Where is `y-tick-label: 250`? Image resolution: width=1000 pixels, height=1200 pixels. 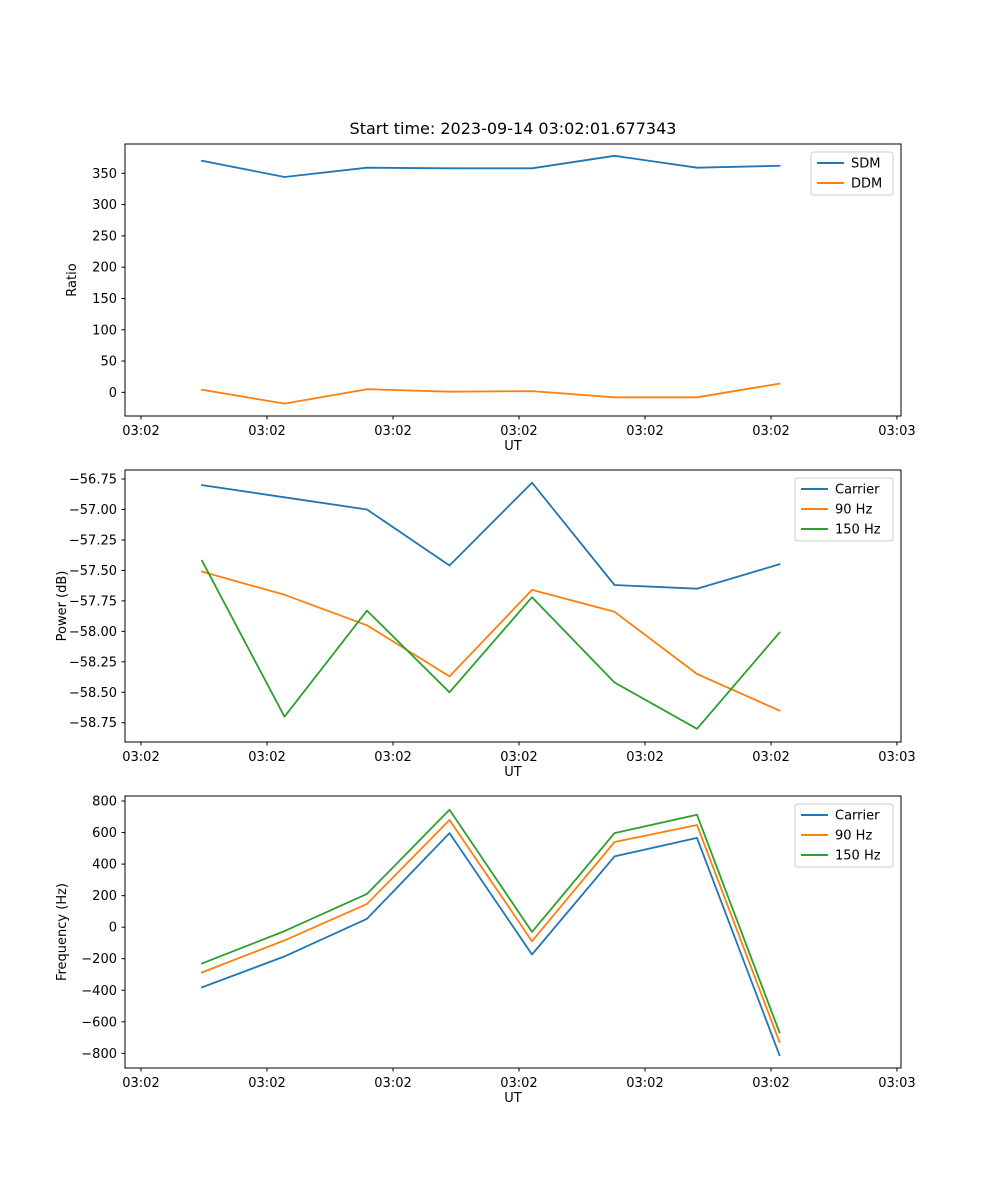
y-tick-label: 250 is located at coordinates (104, 236).